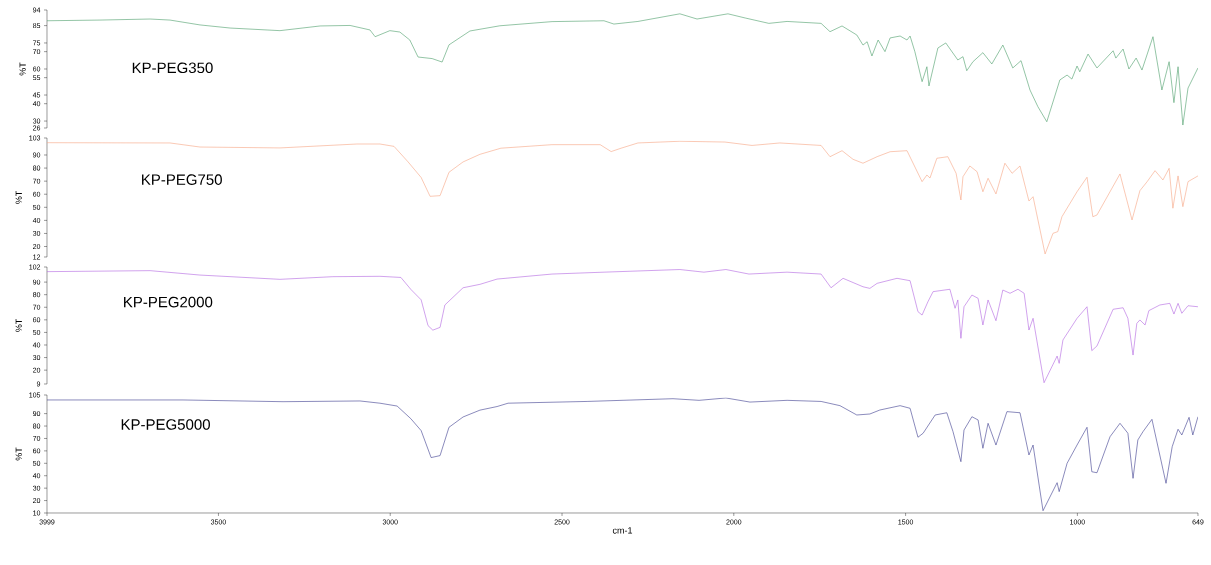 This screenshot has width=1211, height=565. What do you see at coordinates (182, 179) in the screenshot?
I see `series-label: KP-PEG750` at bounding box center [182, 179].